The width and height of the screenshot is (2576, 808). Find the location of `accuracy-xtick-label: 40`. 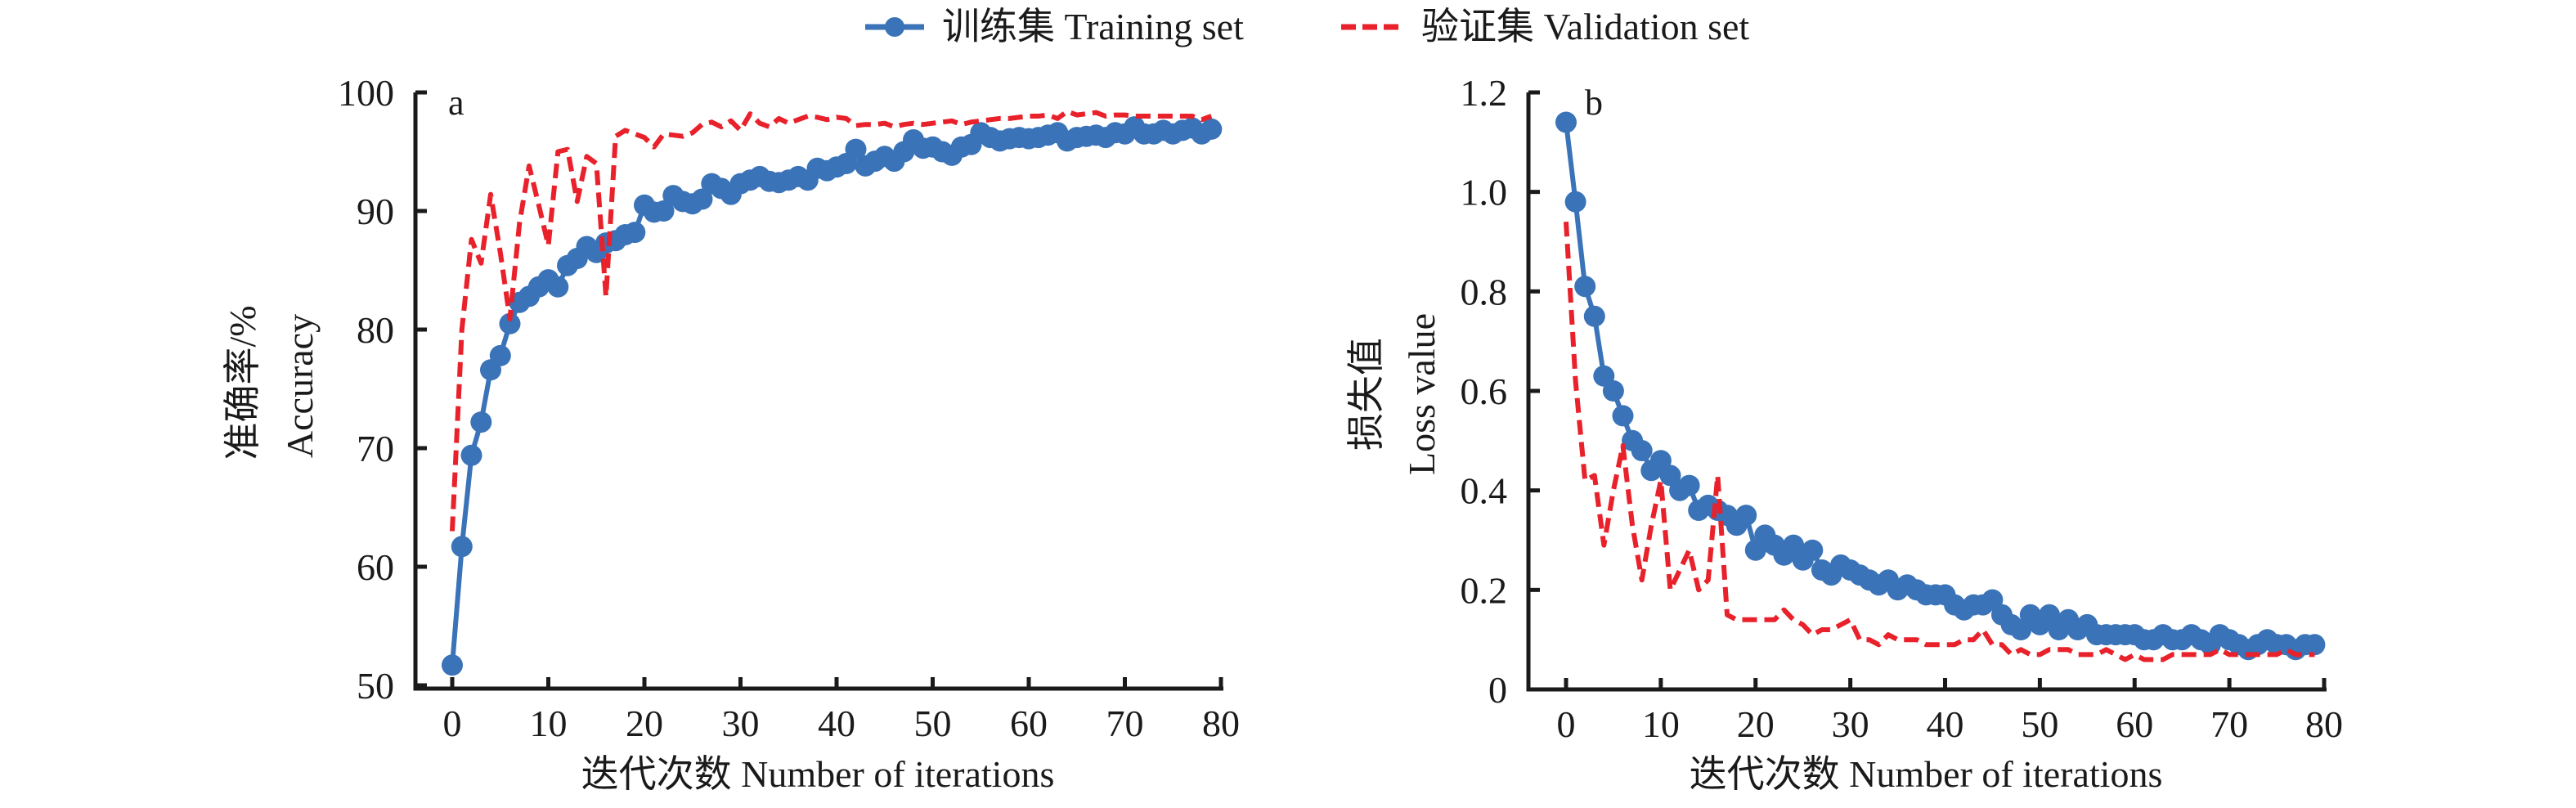

accuracy-xtick-label: 40 is located at coordinates (836, 723).